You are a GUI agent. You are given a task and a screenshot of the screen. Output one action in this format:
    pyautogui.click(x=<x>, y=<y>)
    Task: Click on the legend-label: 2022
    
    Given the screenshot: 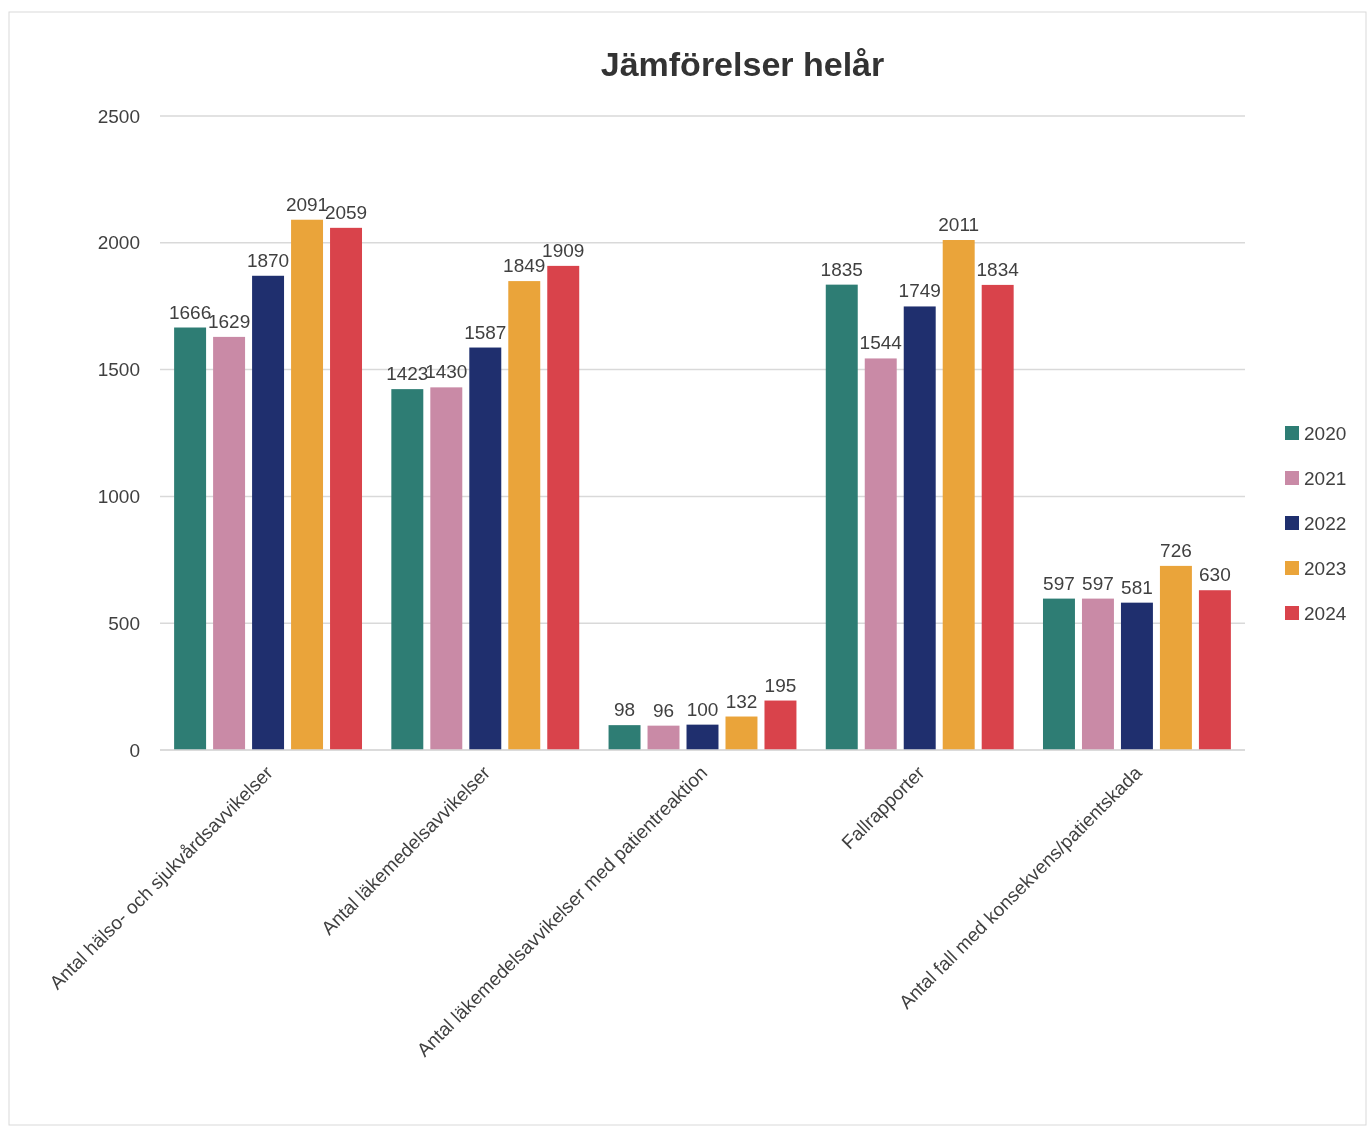 What is the action you would take?
    pyautogui.click(x=1325, y=523)
    